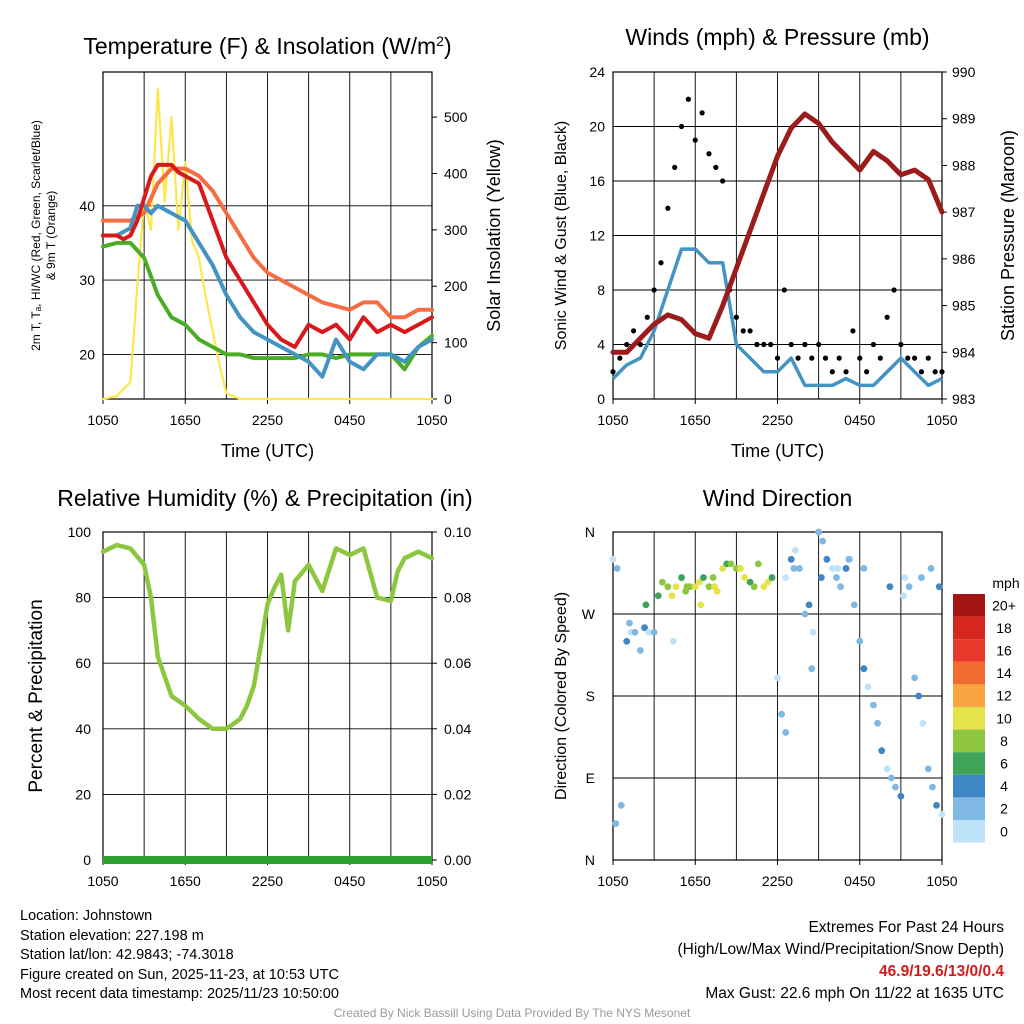 This screenshot has height=1024, width=1024. What do you see at coordinates (601, 290) in the screenshot?
I see `y-tick-label: 8` at bounding box center [601, 290].